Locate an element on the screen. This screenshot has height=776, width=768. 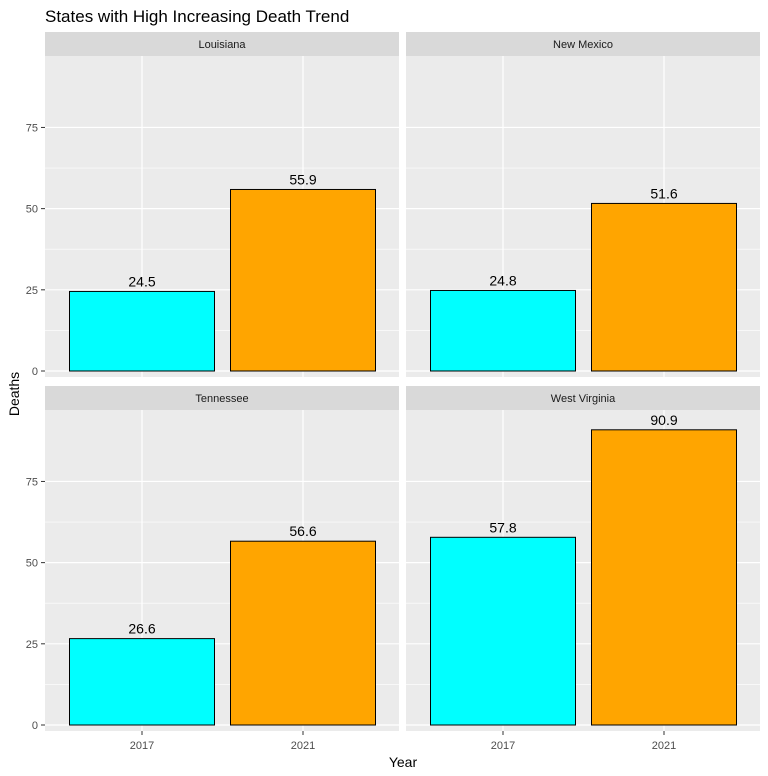
facet-label-tennessee: Tennessee is located at coordinates (221, 399).